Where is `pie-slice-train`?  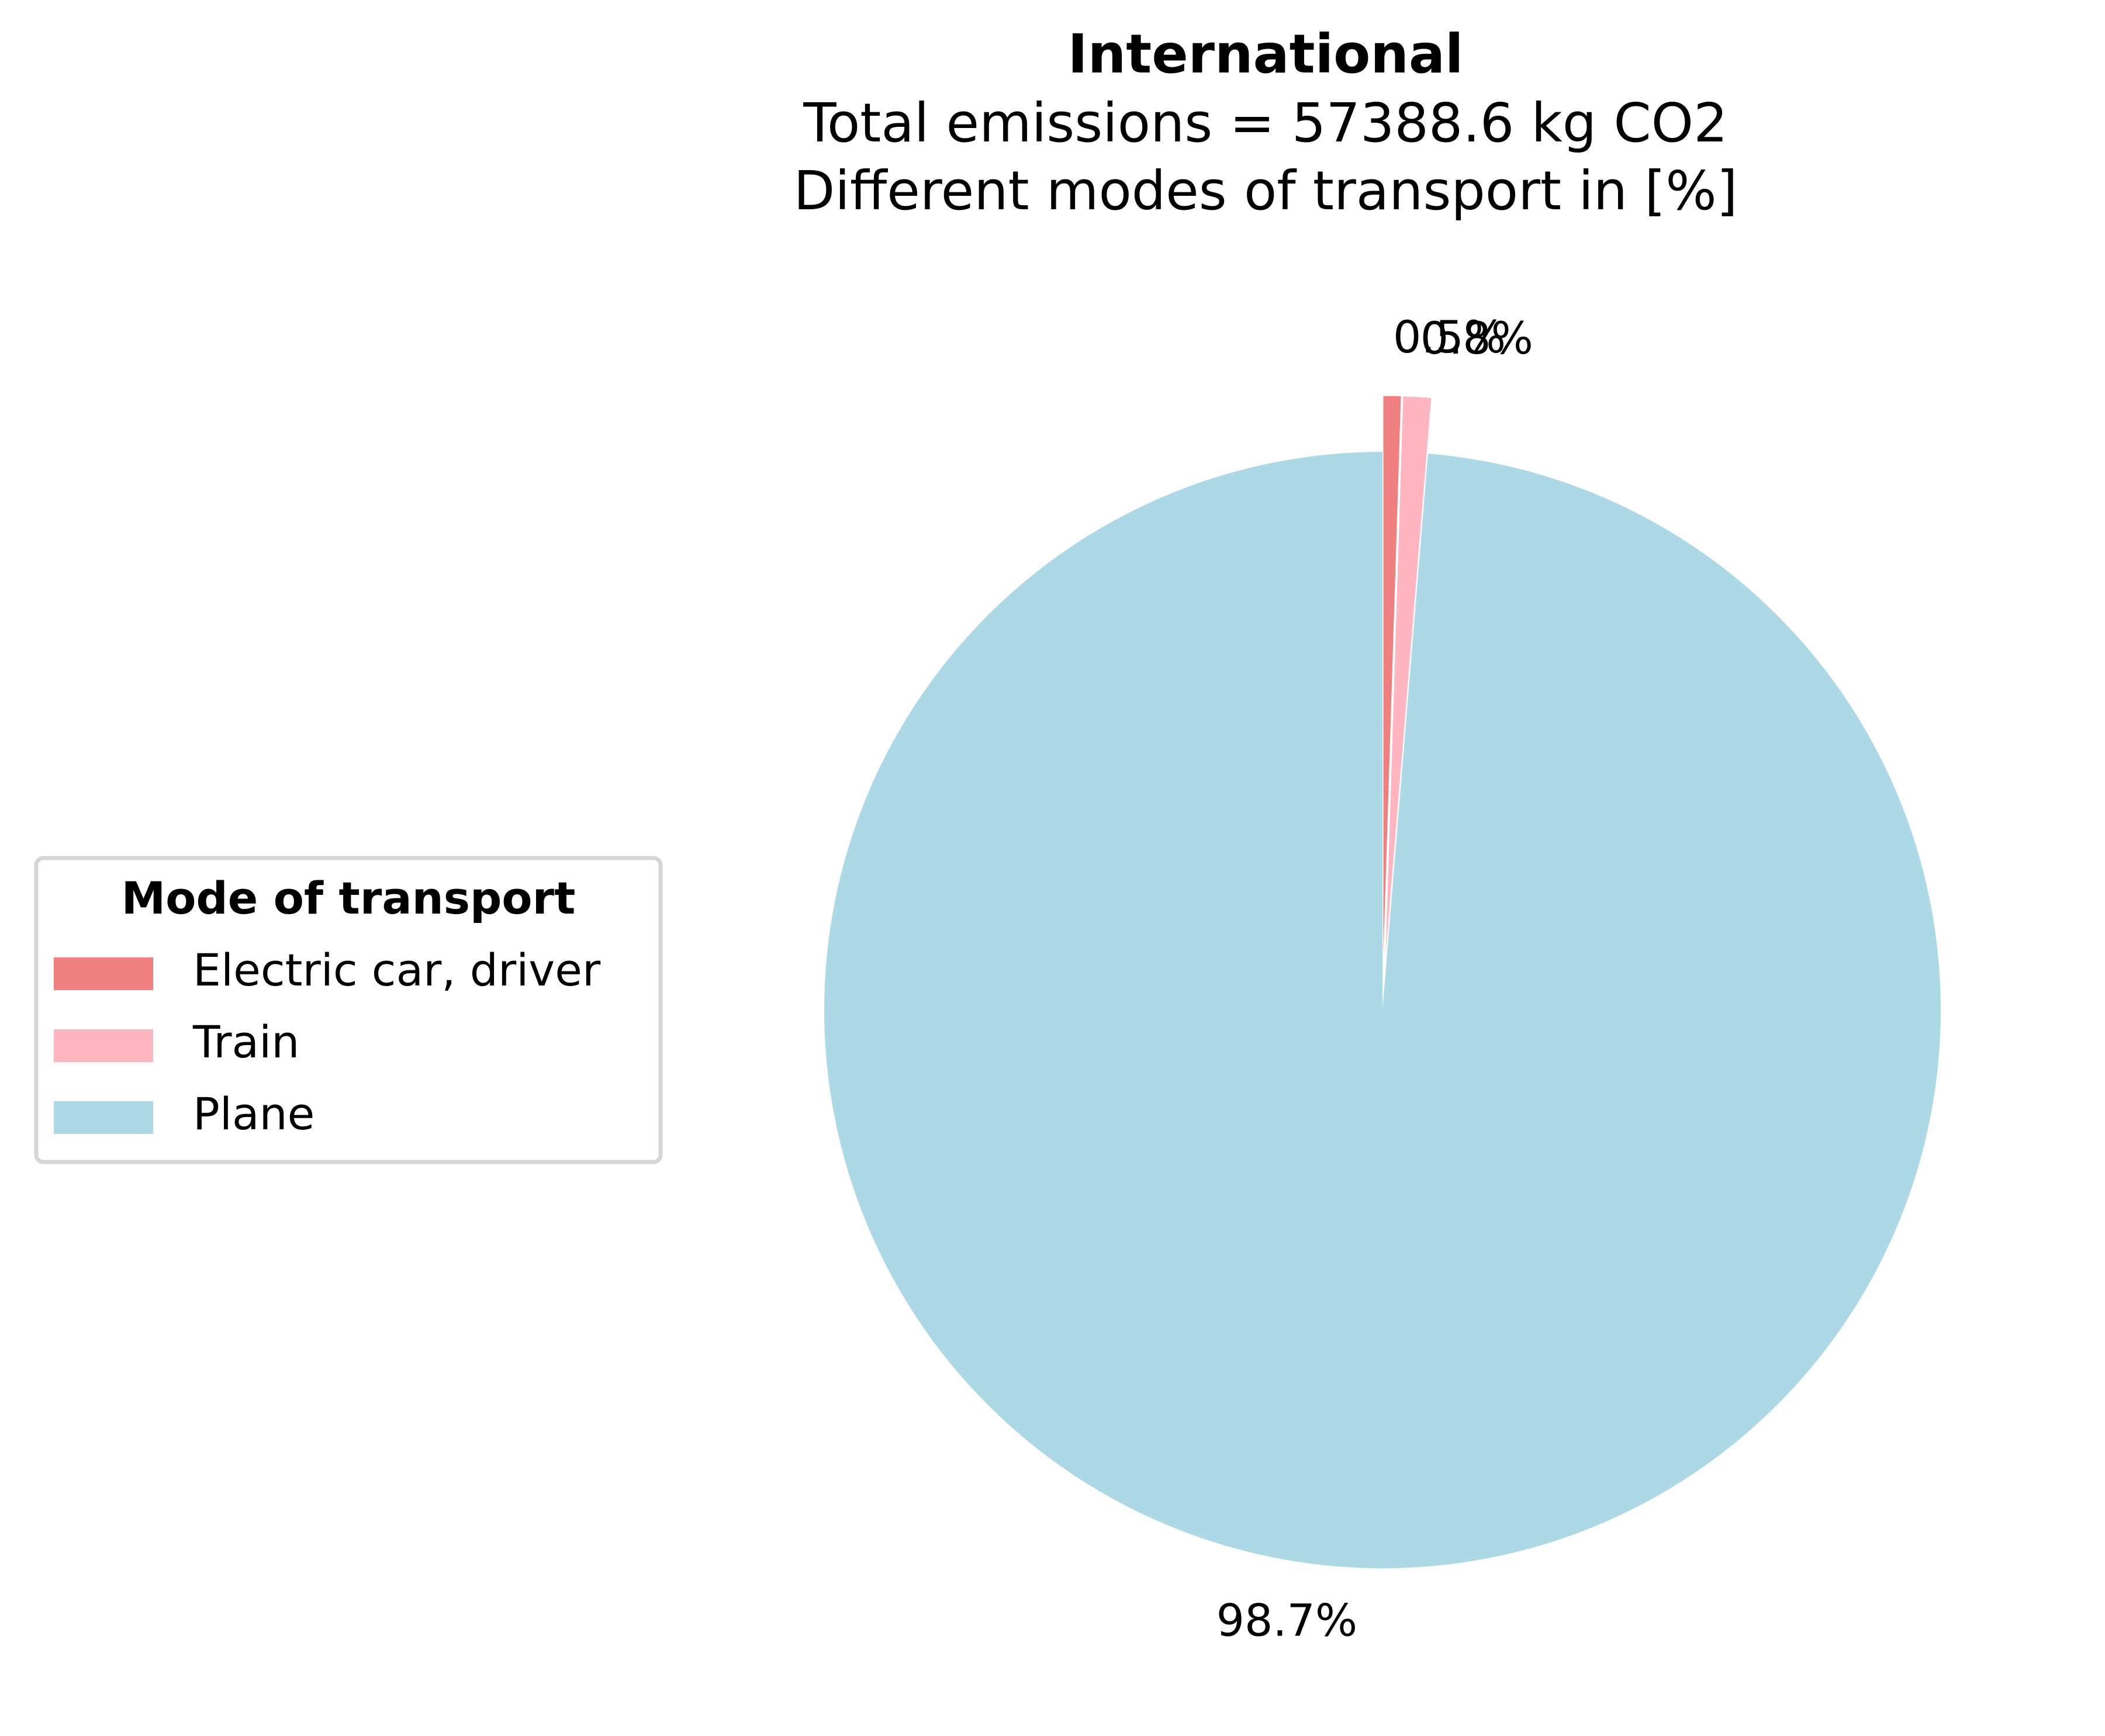 pie-slice-train is located at coordinates (1408, 675).